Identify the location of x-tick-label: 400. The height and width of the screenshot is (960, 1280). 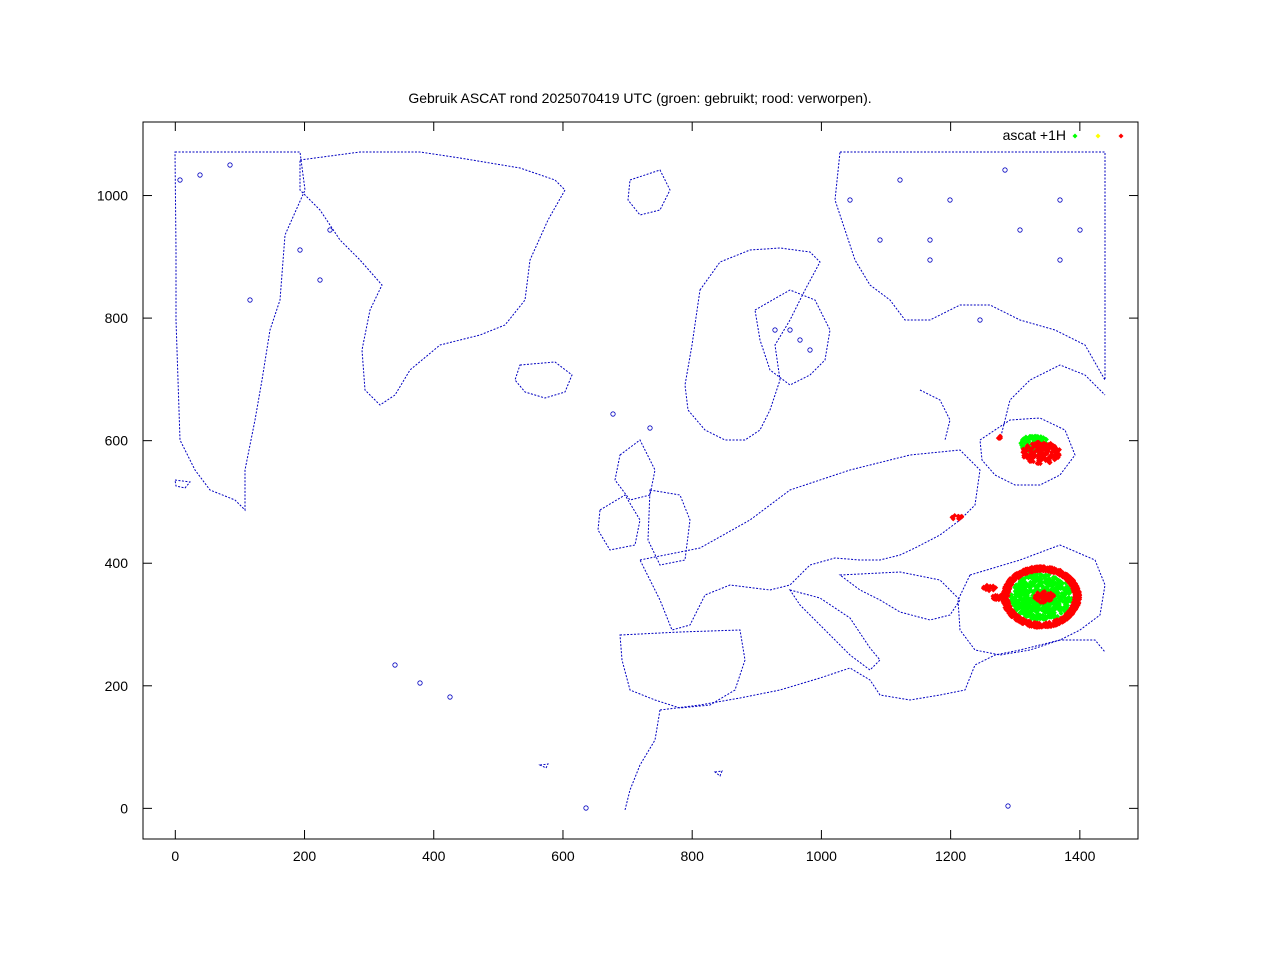
(434, 856).